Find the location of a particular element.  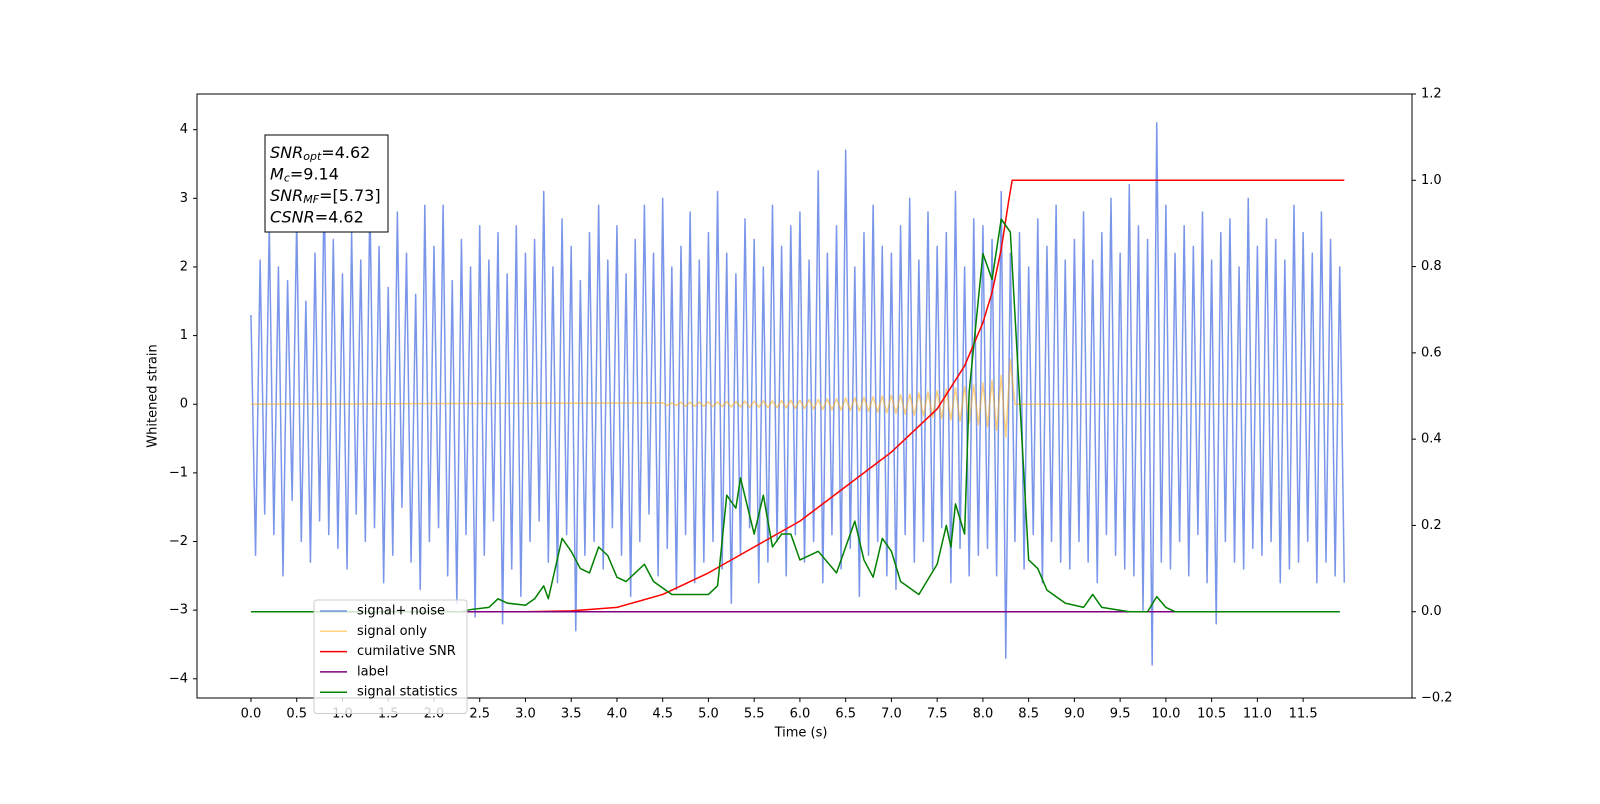

annotation-text: SNRopt=4.62 is located at coordinates (320, 153).